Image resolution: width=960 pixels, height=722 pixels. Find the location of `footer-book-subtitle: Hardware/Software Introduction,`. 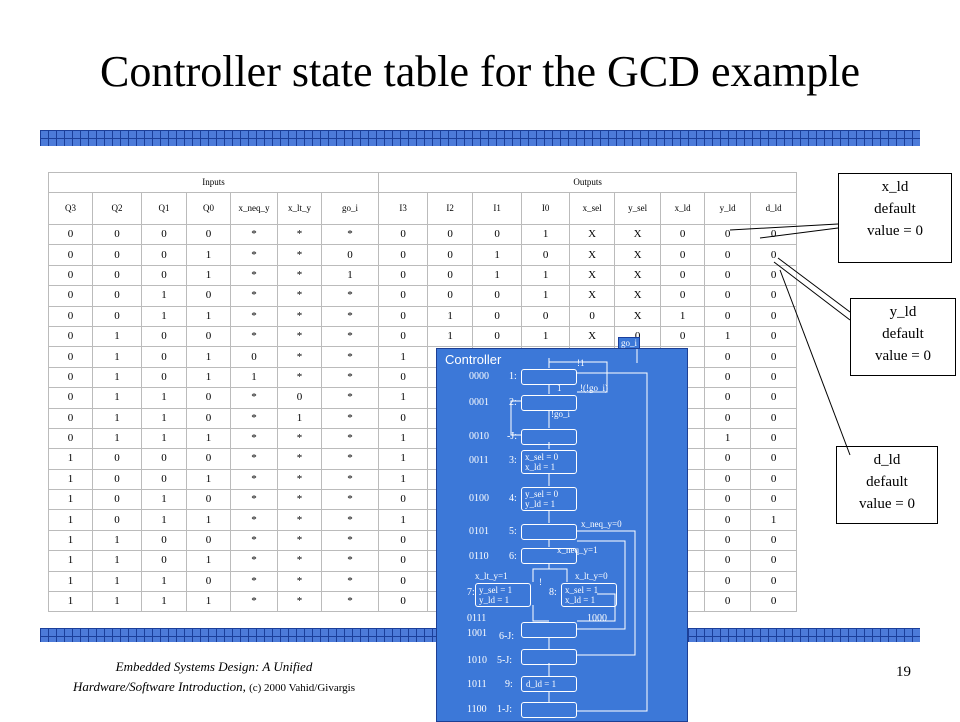

footer-book-subtitle: Hardware/Software Introduction, is located at coordinates (159, 686).